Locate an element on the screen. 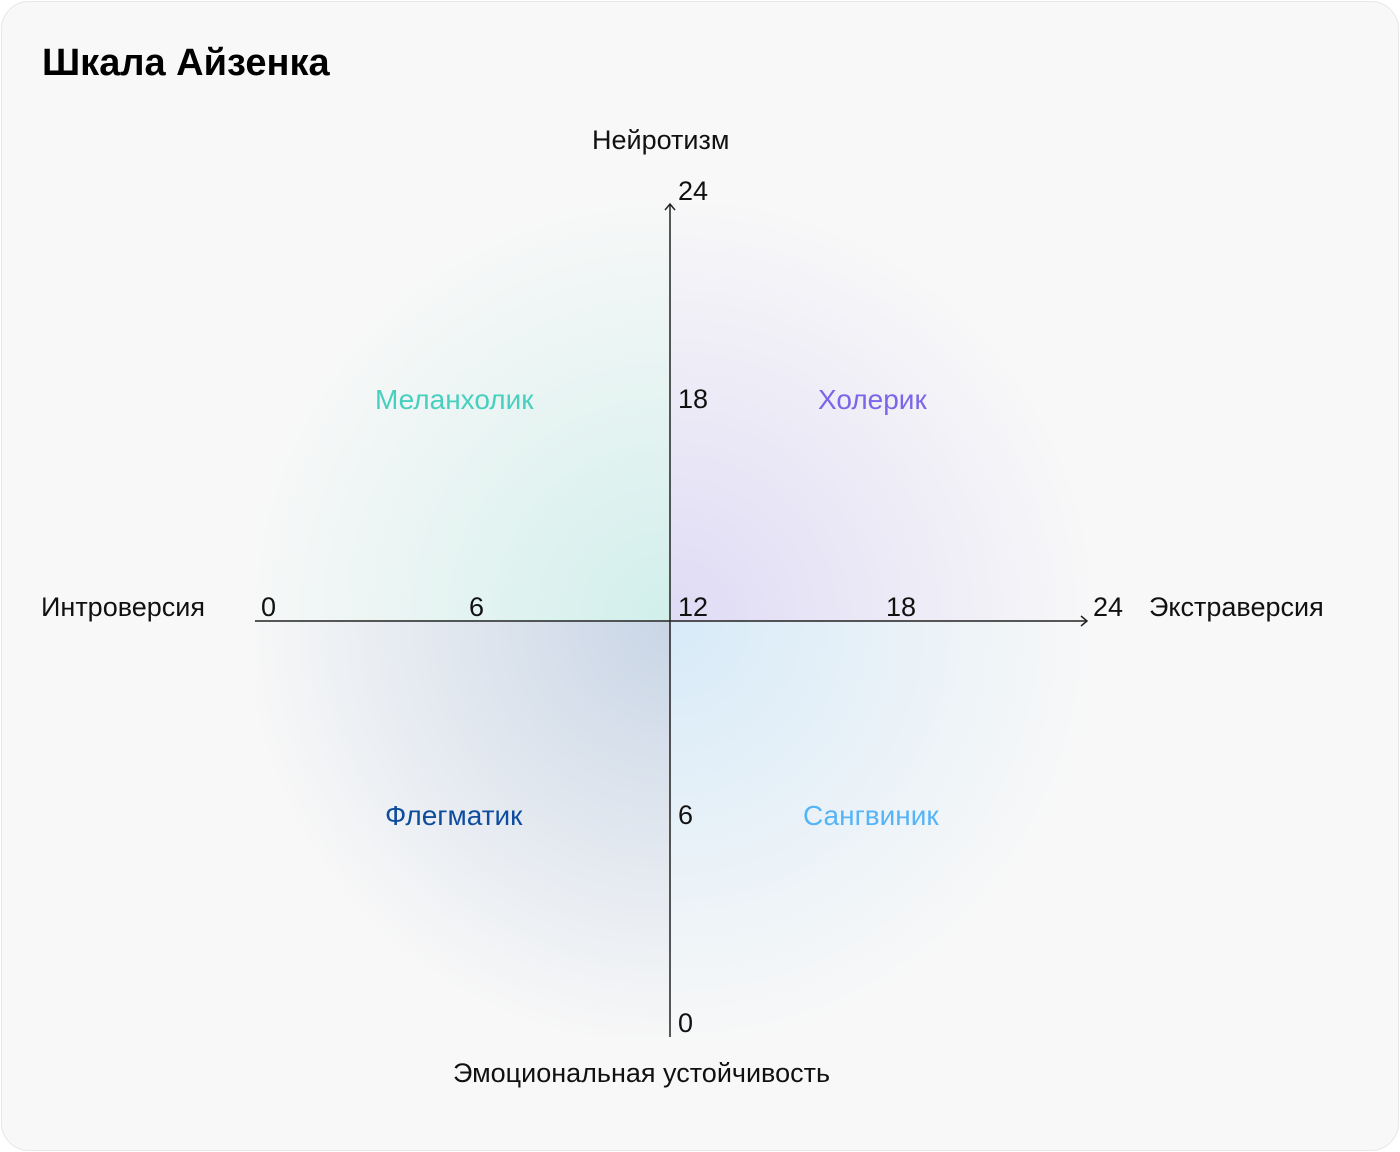 The width and height of the screenshot is (1400, 1152). quadrant-label-choleric: Холерик is located at coordinates (872, 399).